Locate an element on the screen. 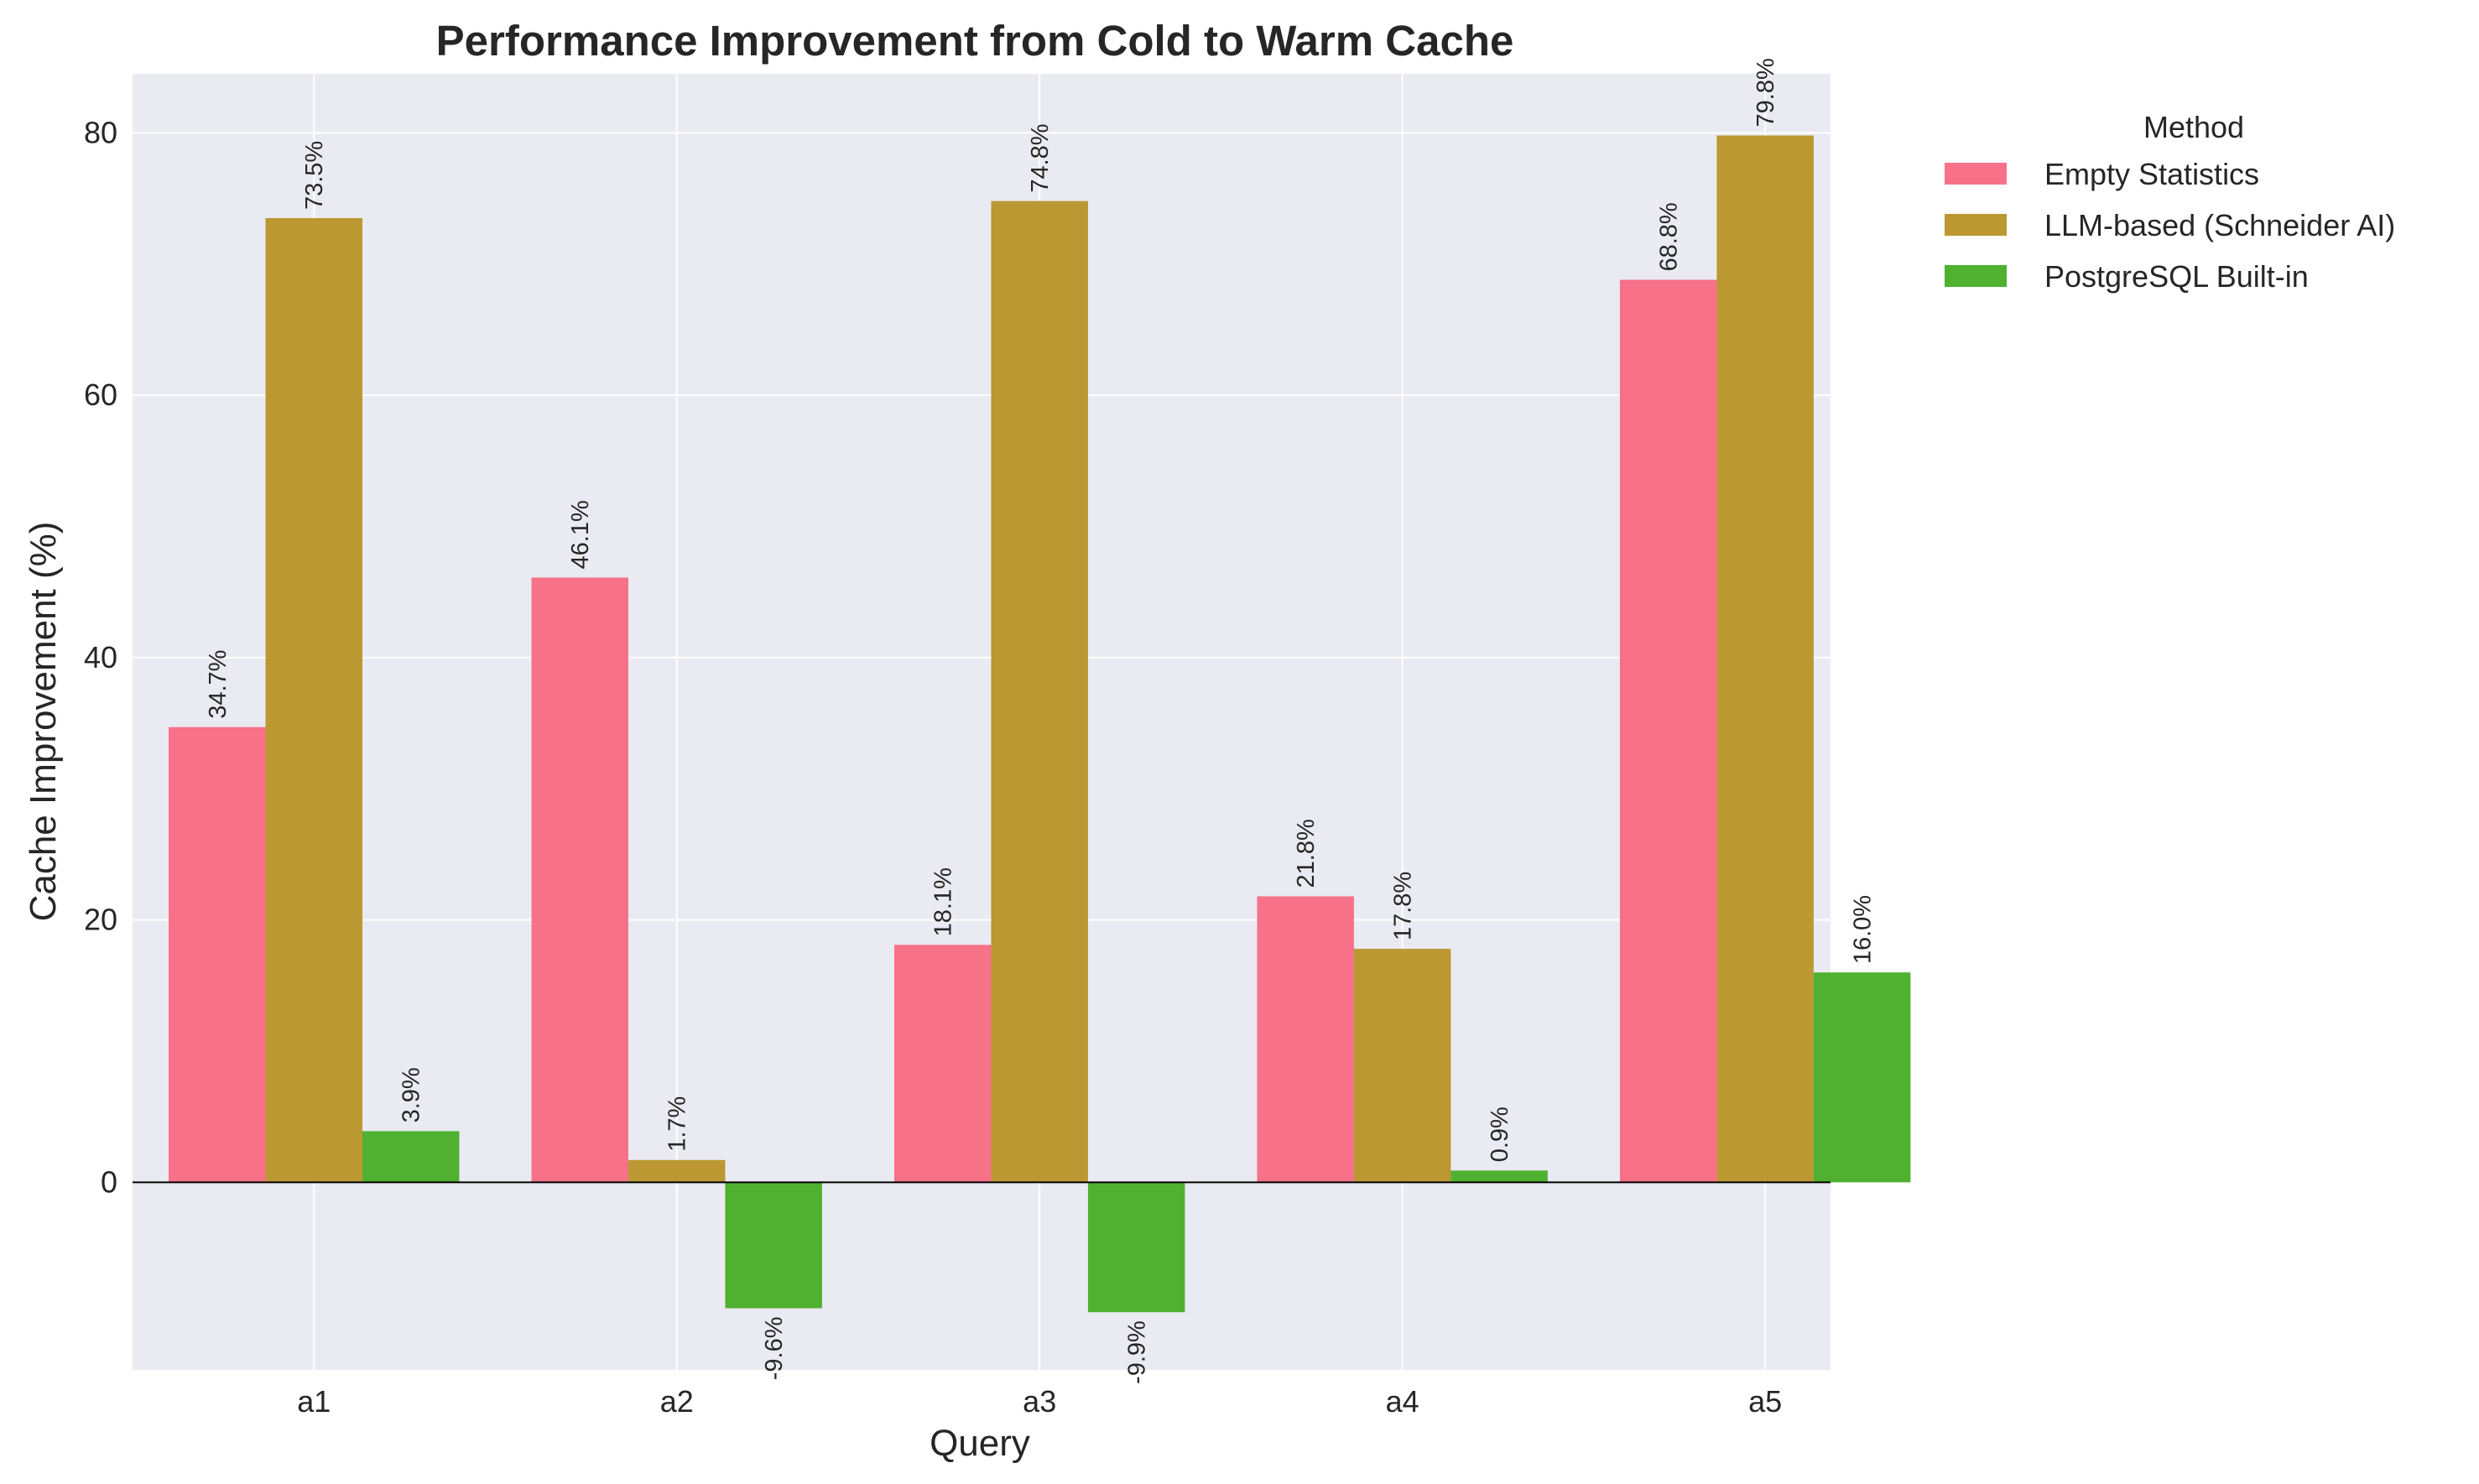 This screenshot has height=1484, width=2479. x-tick-label: a1 is located at coordinates (314, 1401).